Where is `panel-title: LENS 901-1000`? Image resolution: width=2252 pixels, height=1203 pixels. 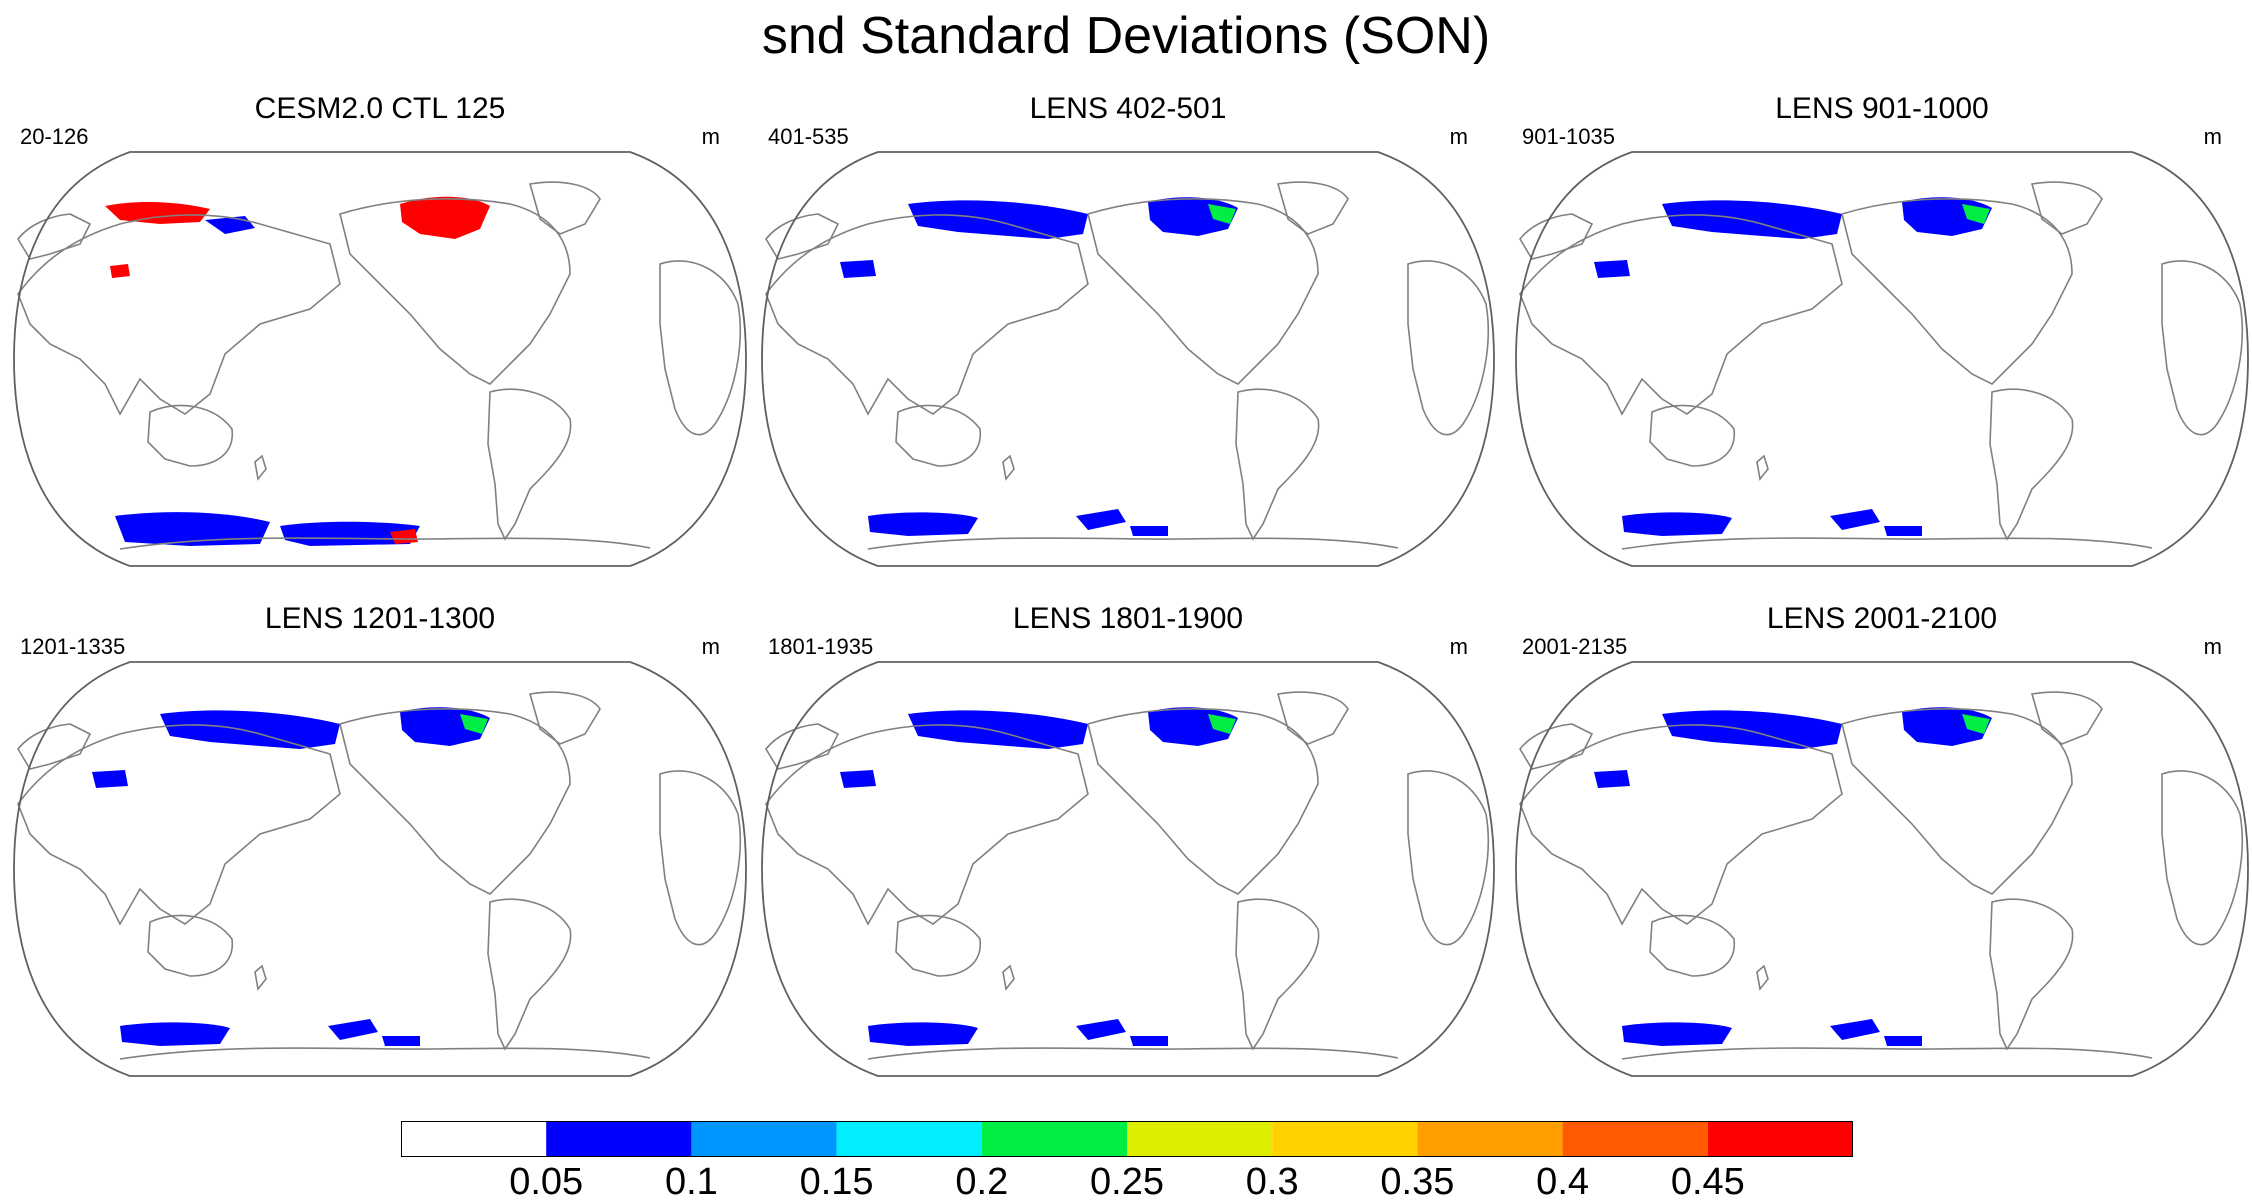
panel-title: LENS 901-1000 is located at coordinates (1882, 108).